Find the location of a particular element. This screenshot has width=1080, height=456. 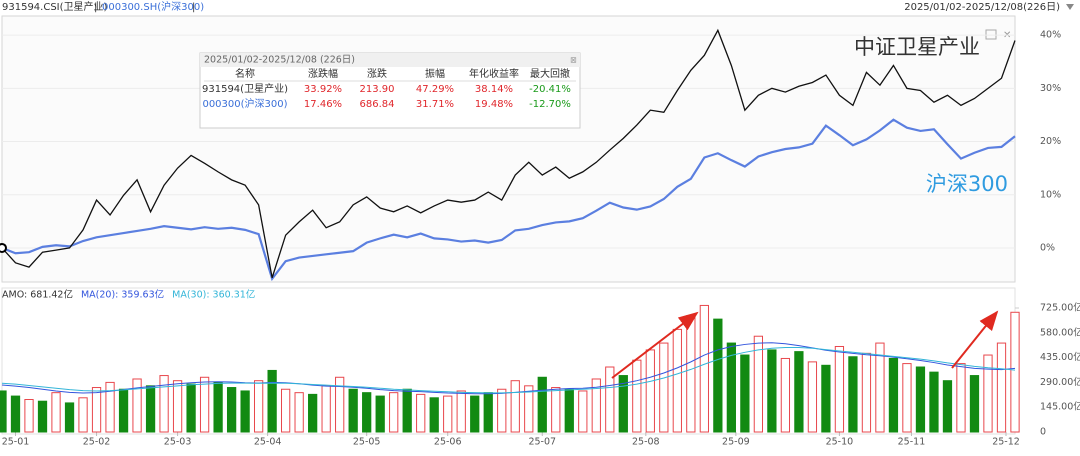

x-tick-label: 25-08 is located at coordinates (646, 442).